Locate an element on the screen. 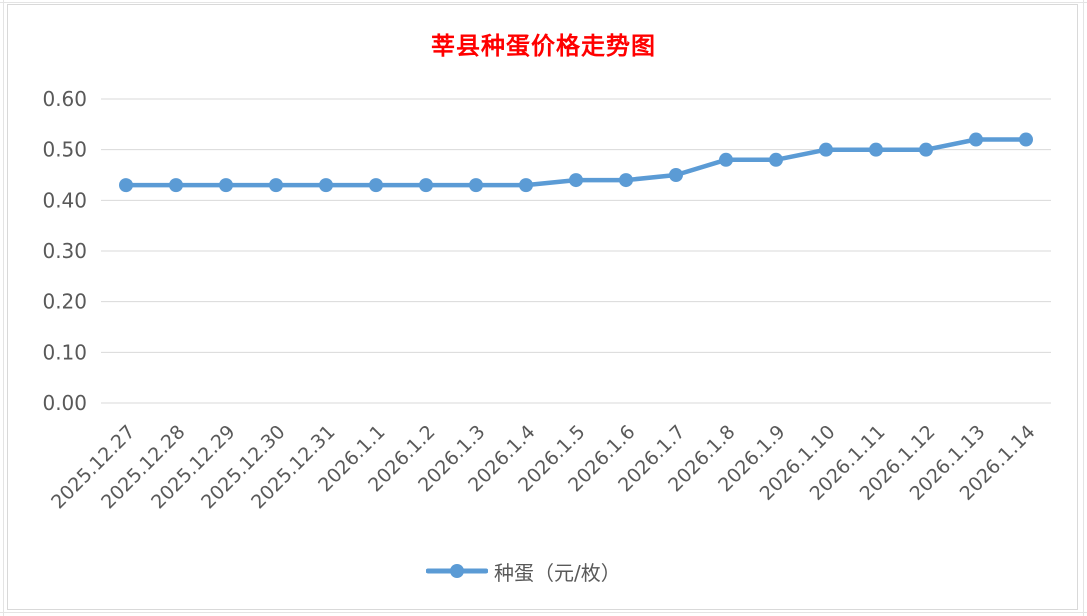 The image size is (1087, 616). chart-title: 莘县种蛋价格走势图 is located at coordinates (543, 45).